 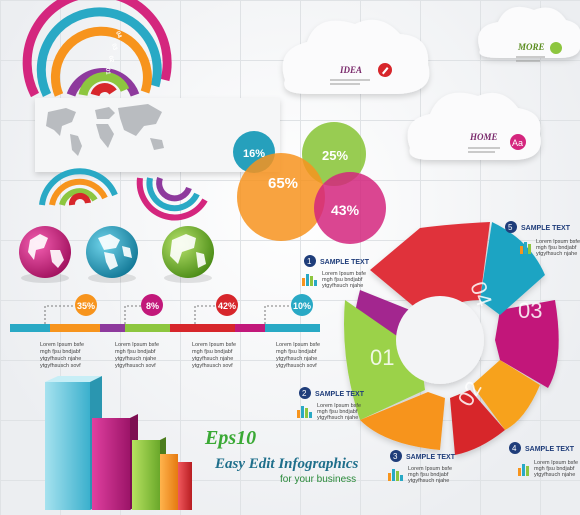 What do you see at coordinates (105, 130) in the screenshot?
I see `world-map-icon` at bounding box center [105, 130].